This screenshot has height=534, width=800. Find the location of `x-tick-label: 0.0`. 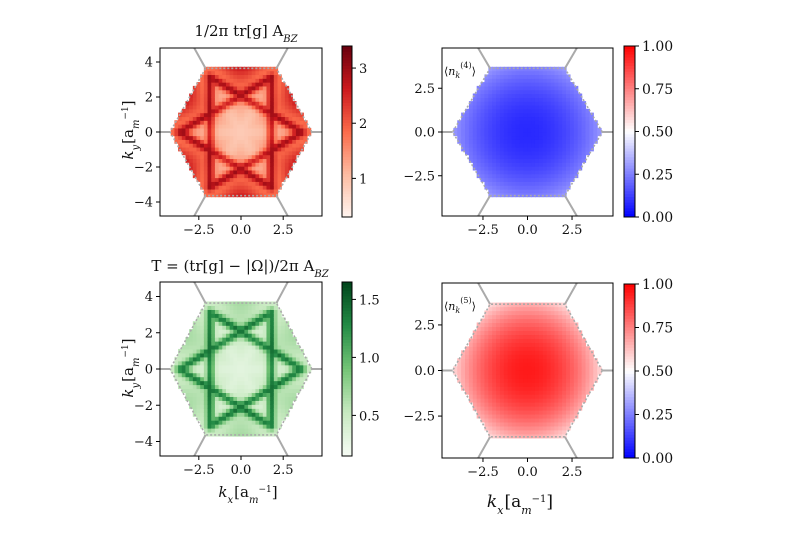

x-tick-label: 0.0 is located at coordinates (527, 472).